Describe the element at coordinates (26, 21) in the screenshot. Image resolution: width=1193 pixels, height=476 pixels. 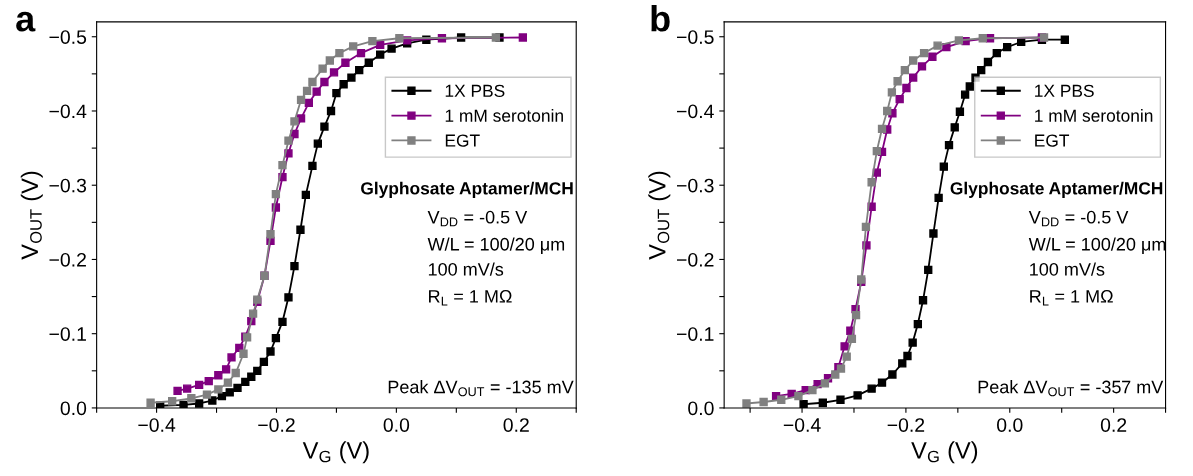
I see `chart-title: a` at that location.